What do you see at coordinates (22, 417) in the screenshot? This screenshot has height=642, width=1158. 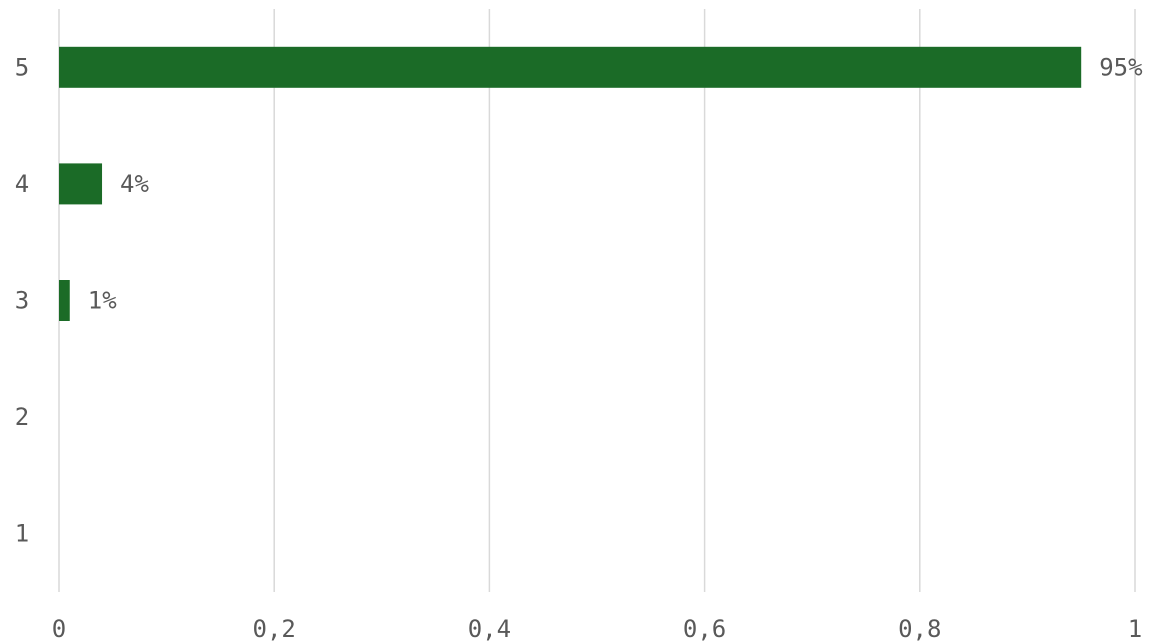 I see `category-label: 2` at bounding box center [22, 417].